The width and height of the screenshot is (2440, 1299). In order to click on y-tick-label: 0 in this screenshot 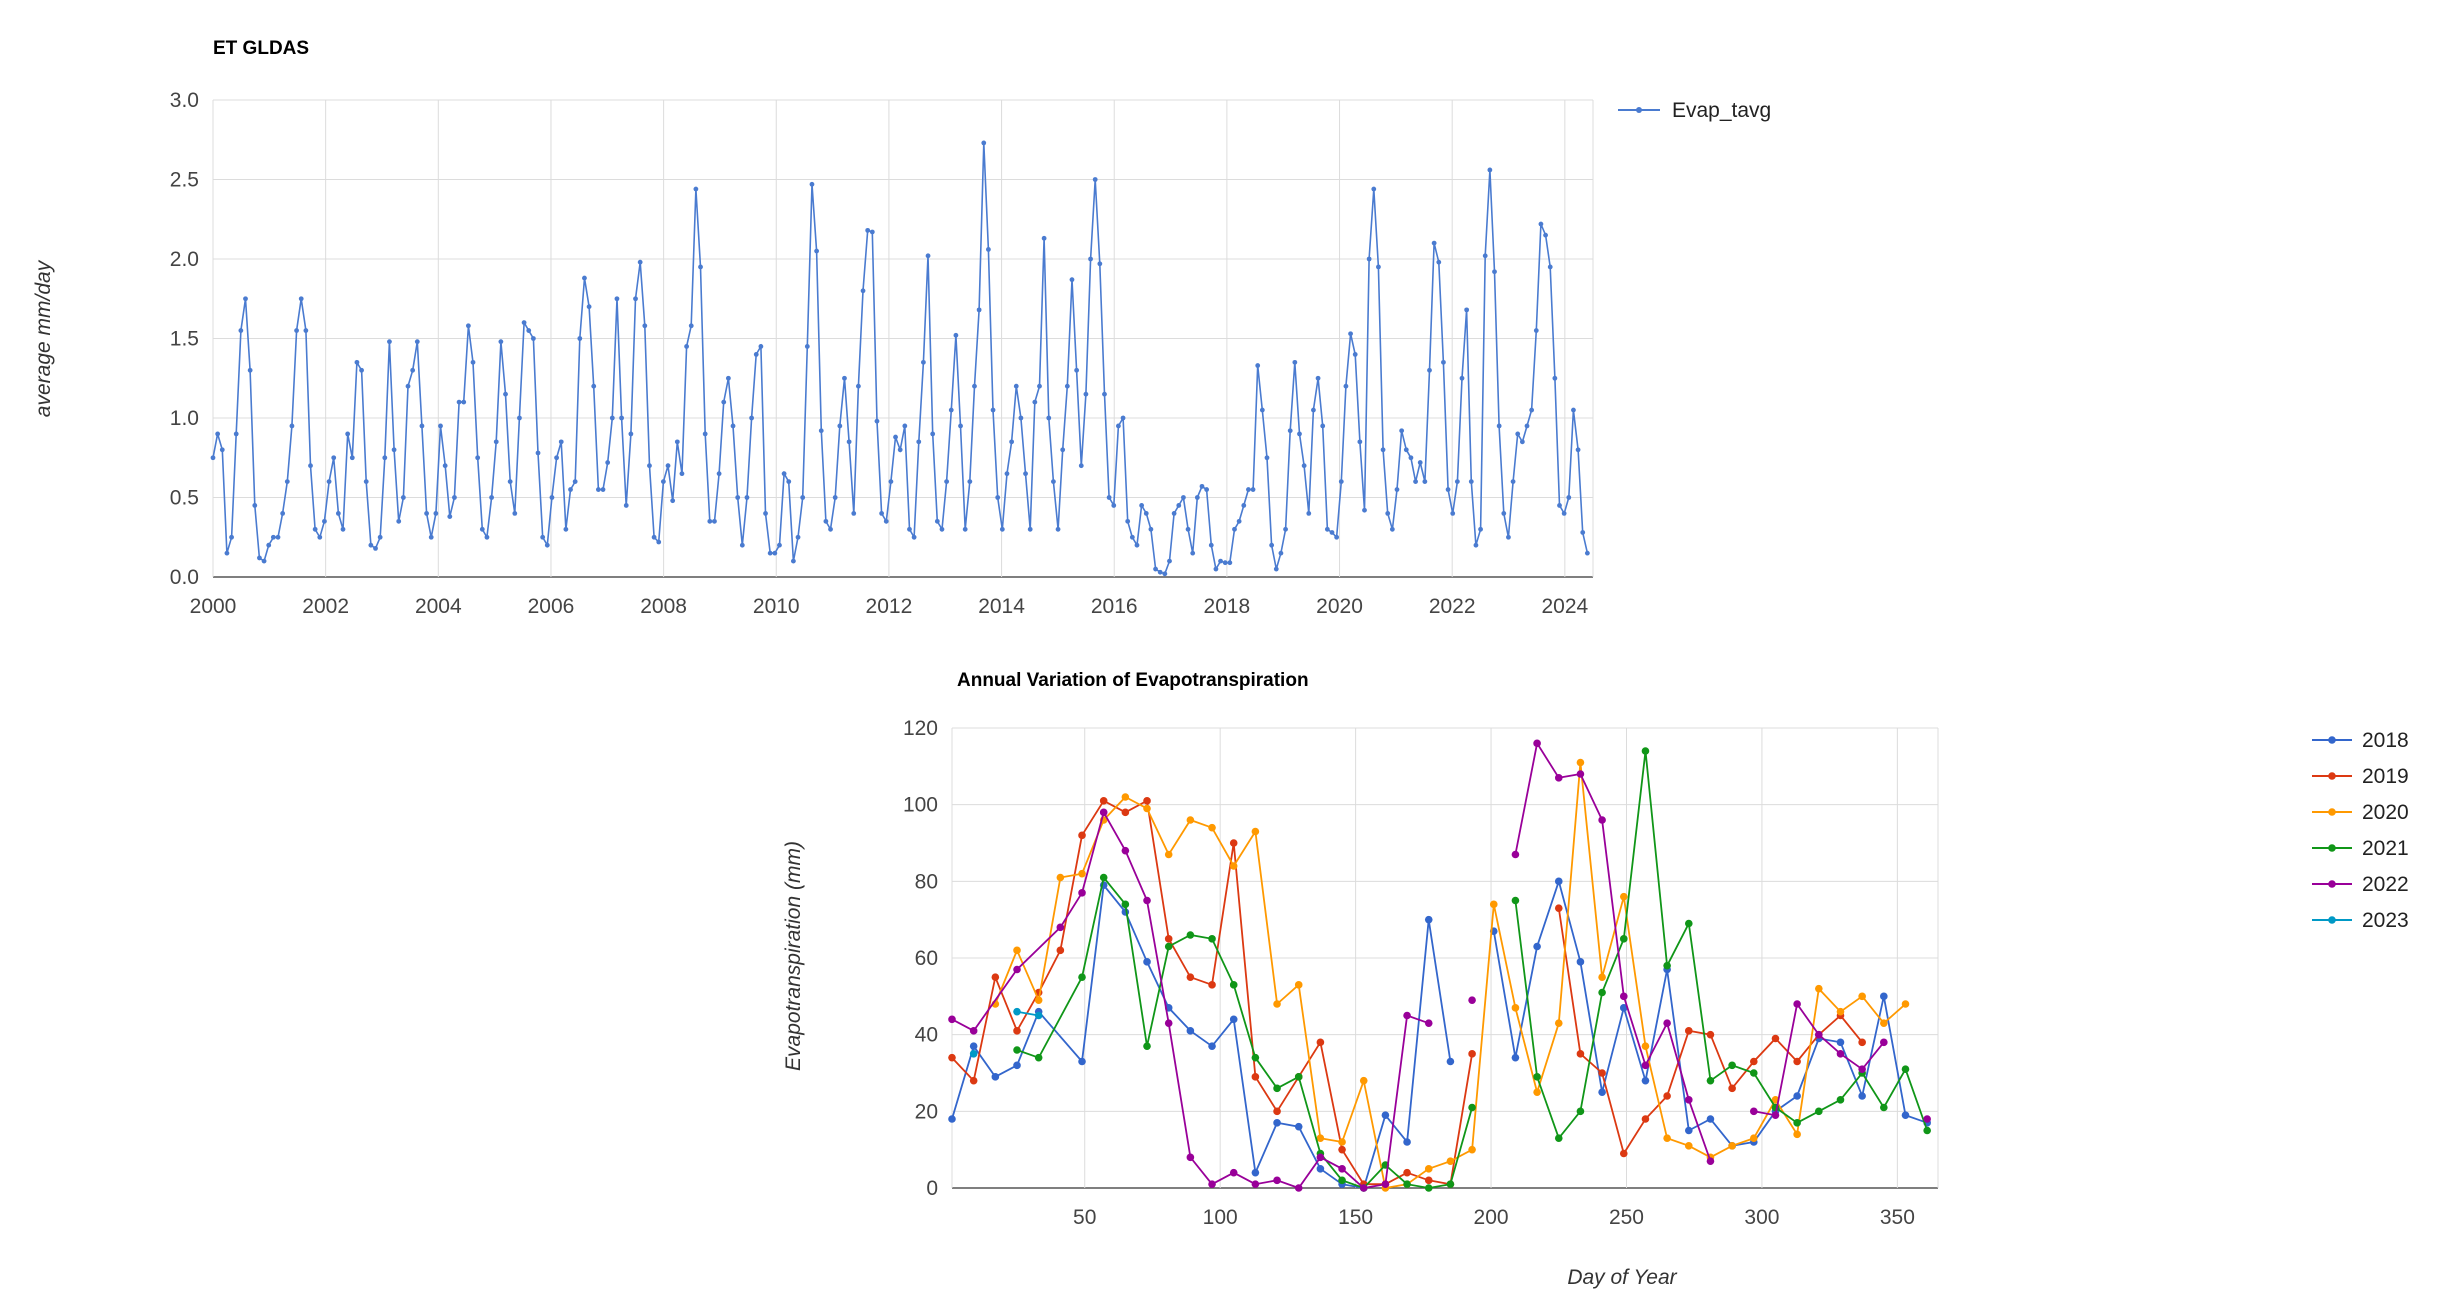, I will do `click(932, 1188)`.